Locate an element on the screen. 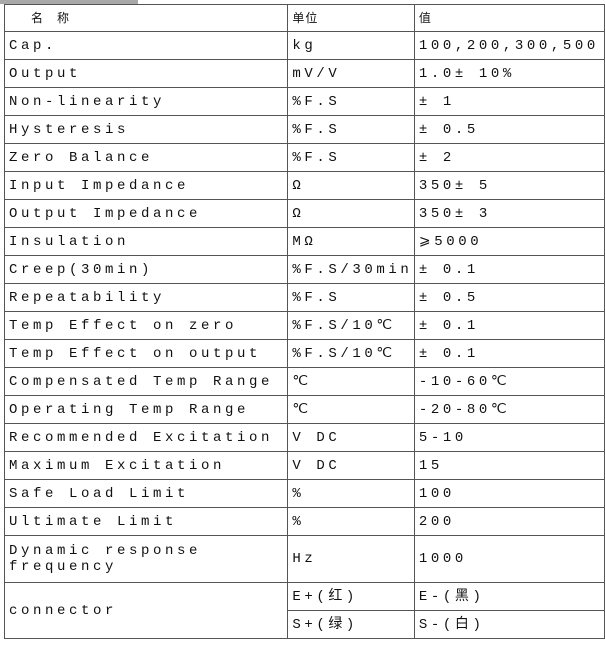  spec-name: Zero Balance is located at coordinates (146, 157).